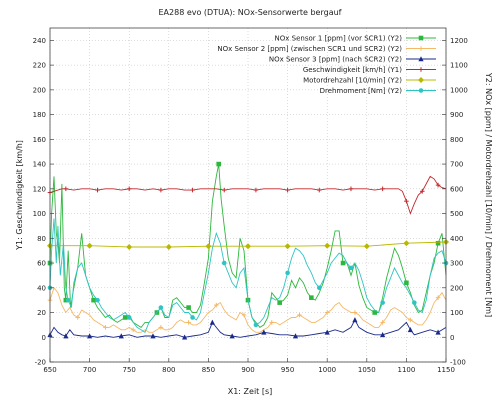 The width and height of the screenshot is (500, 401). What do you see at coordinates (39, 165) in the screenshot?
I see `y-left-tick-label: 140` at bounding box center [39, 165].